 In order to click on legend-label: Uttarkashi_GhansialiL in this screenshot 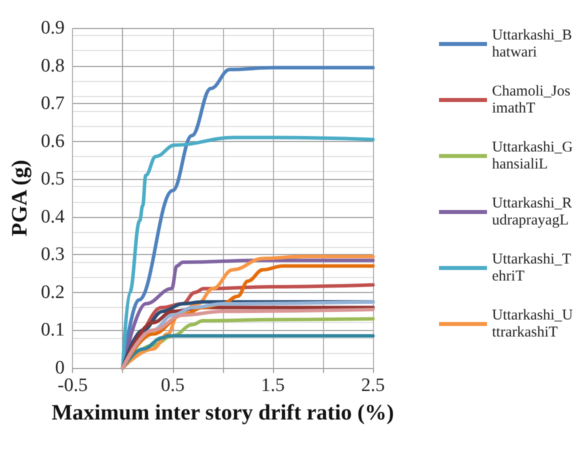, I will do `click(532, 156)`.